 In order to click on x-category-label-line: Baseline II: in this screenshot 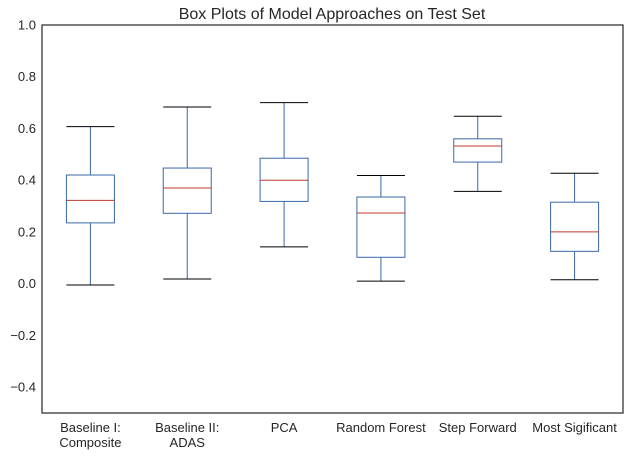, I will do `click(187, 427)`.